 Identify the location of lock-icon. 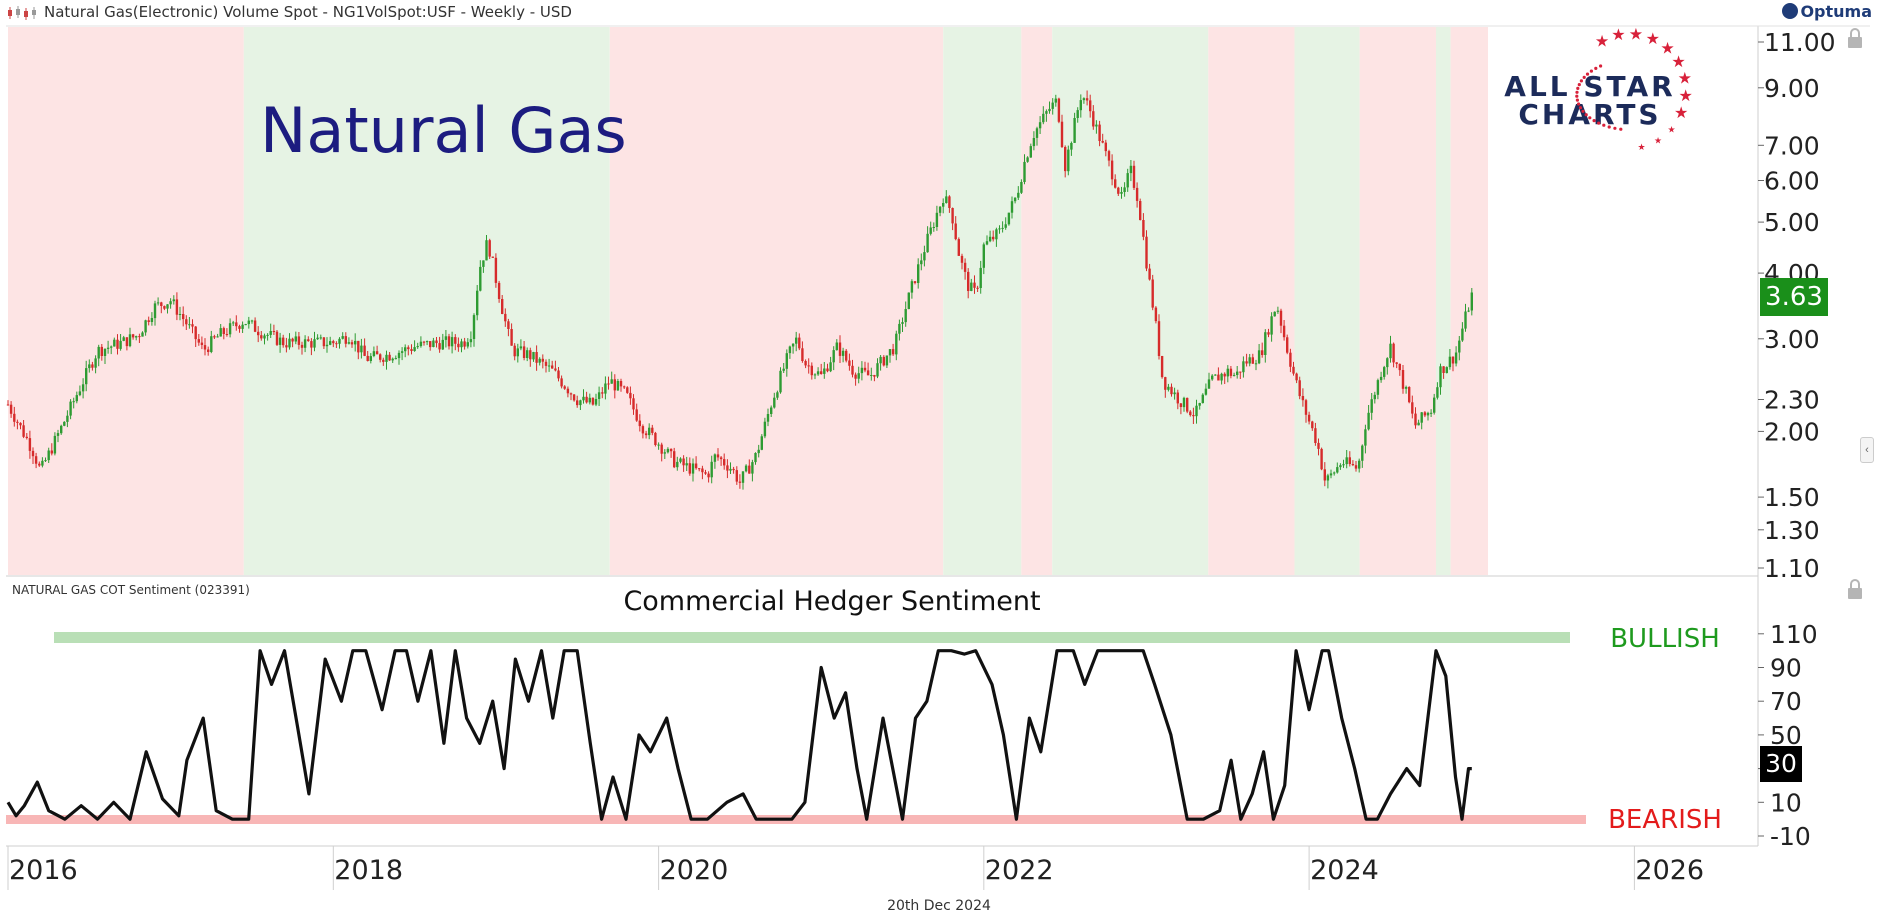
(1855, 38).